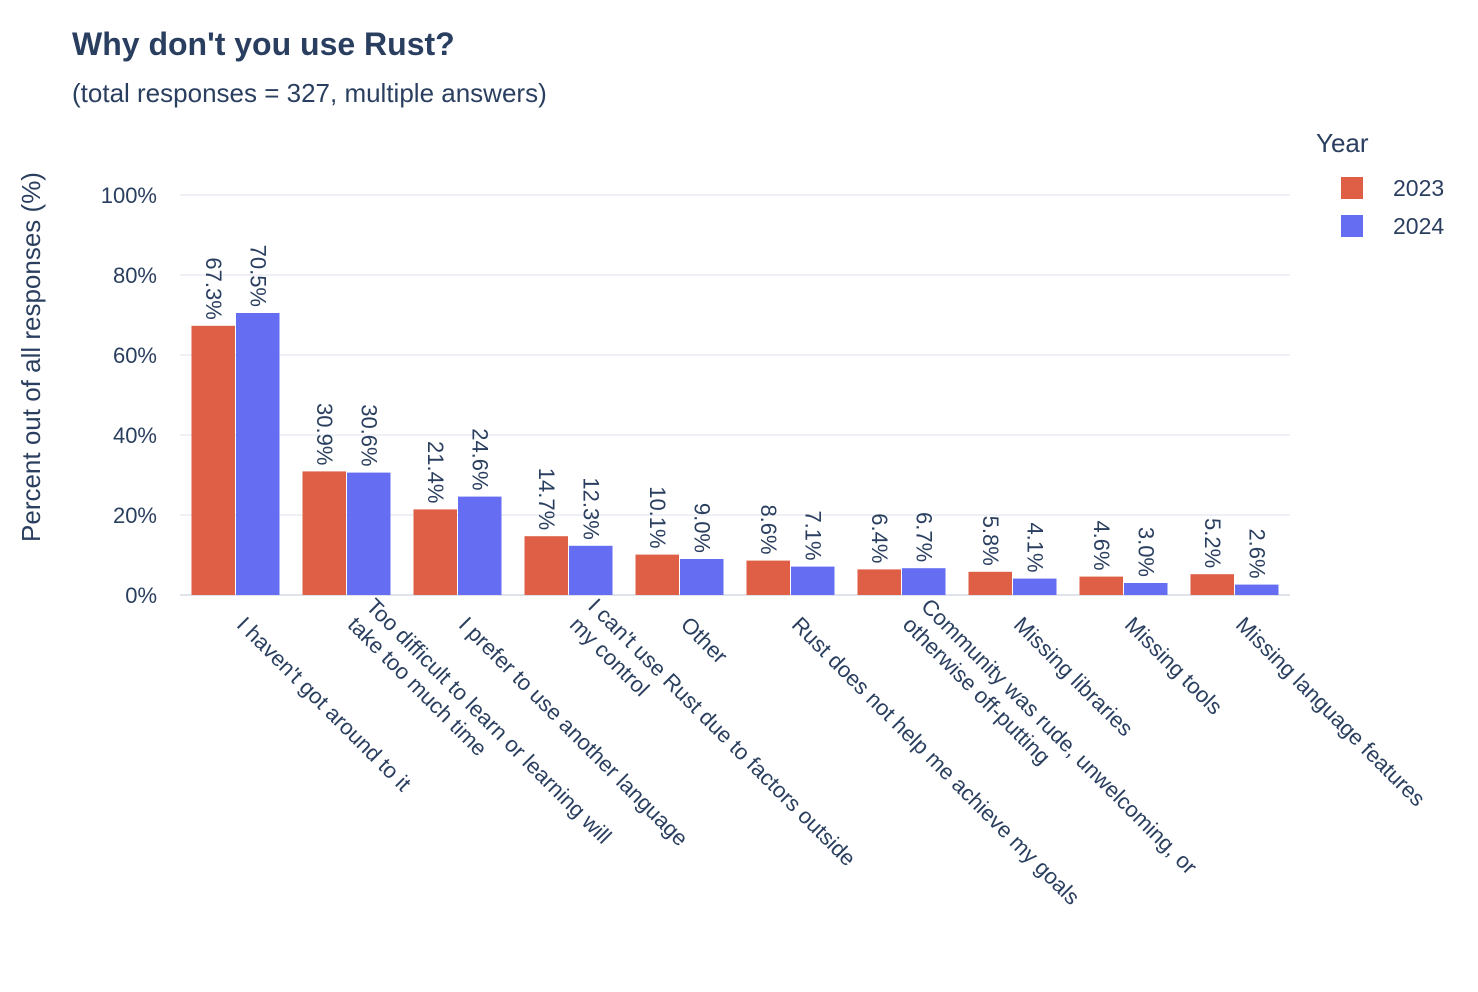  Describe the element at coordinates (704, 640) in the screenshot. I see `x-tick-label: Other` at that location.